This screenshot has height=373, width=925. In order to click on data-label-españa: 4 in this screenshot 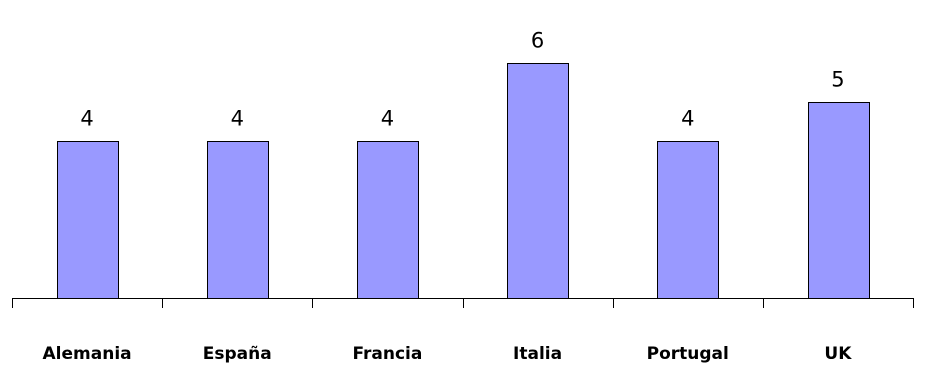, I will do `click(237, 119)`.